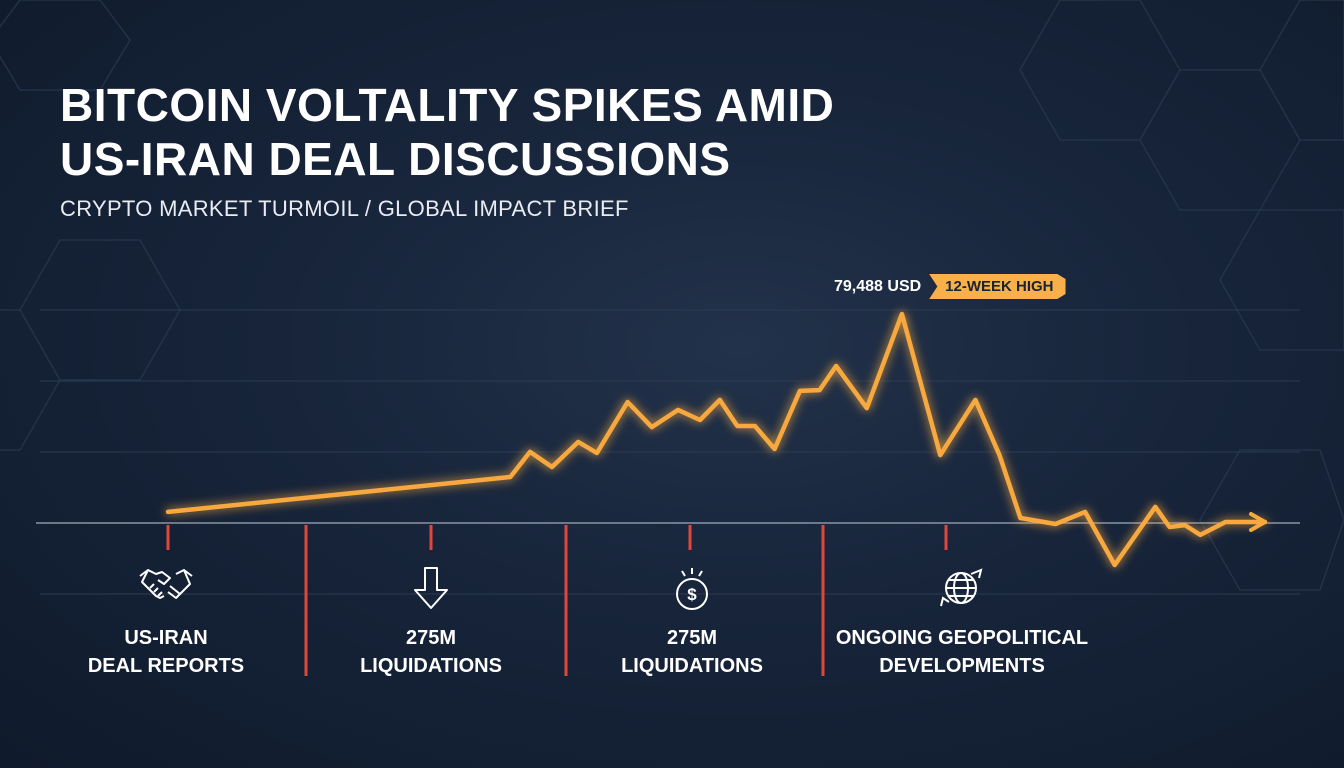 Image resolution: width=1344 pixels, height=768 pixels. Describe the element at coordinates (962, 666) in the screenshot. I see `event-line-2: DEVELOPMENTS` at that location.